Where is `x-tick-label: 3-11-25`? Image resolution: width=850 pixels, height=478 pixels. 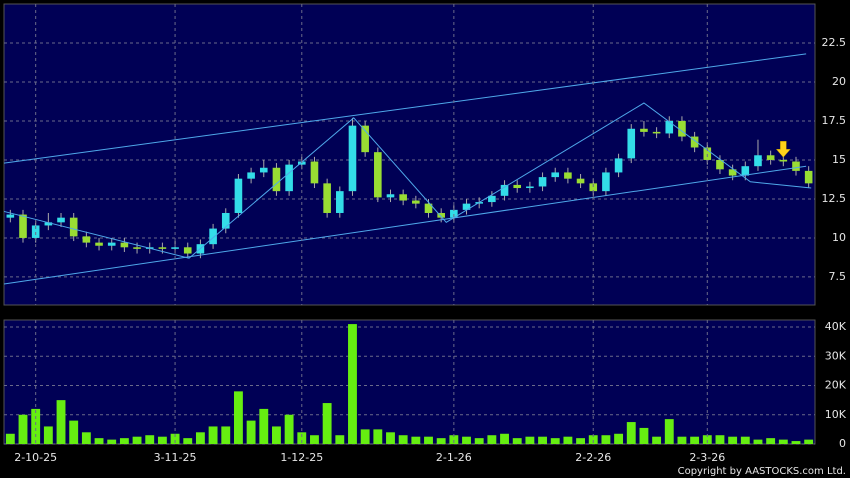 x-tick-label: 3-11-25 is located at coordinates (175, 457).